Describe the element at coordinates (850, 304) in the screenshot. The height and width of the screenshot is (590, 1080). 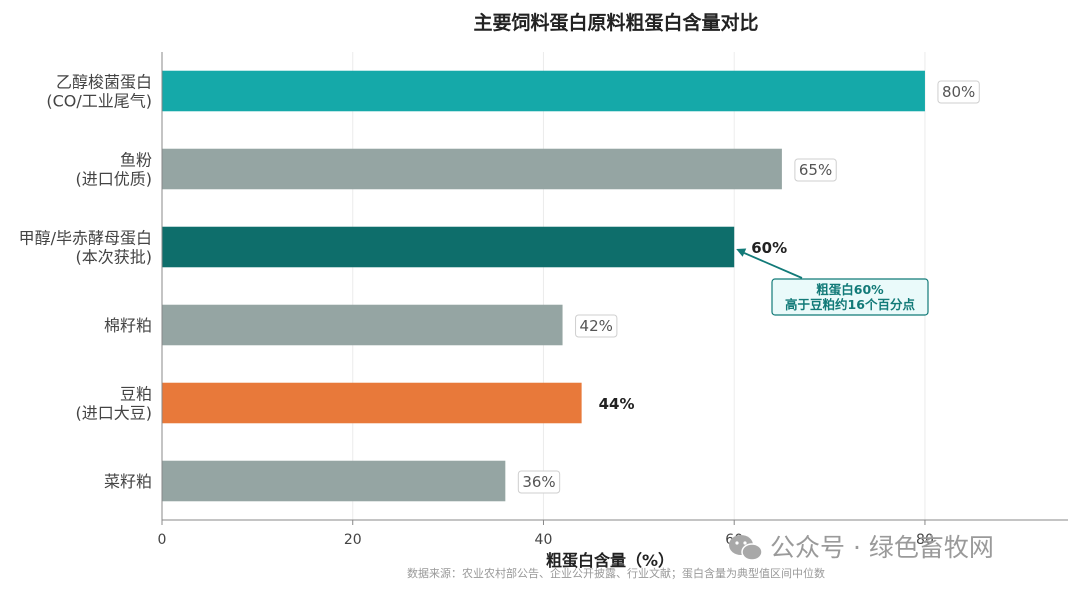
I see `annotation-text: 高于豆粕约16个百分点` at that location.